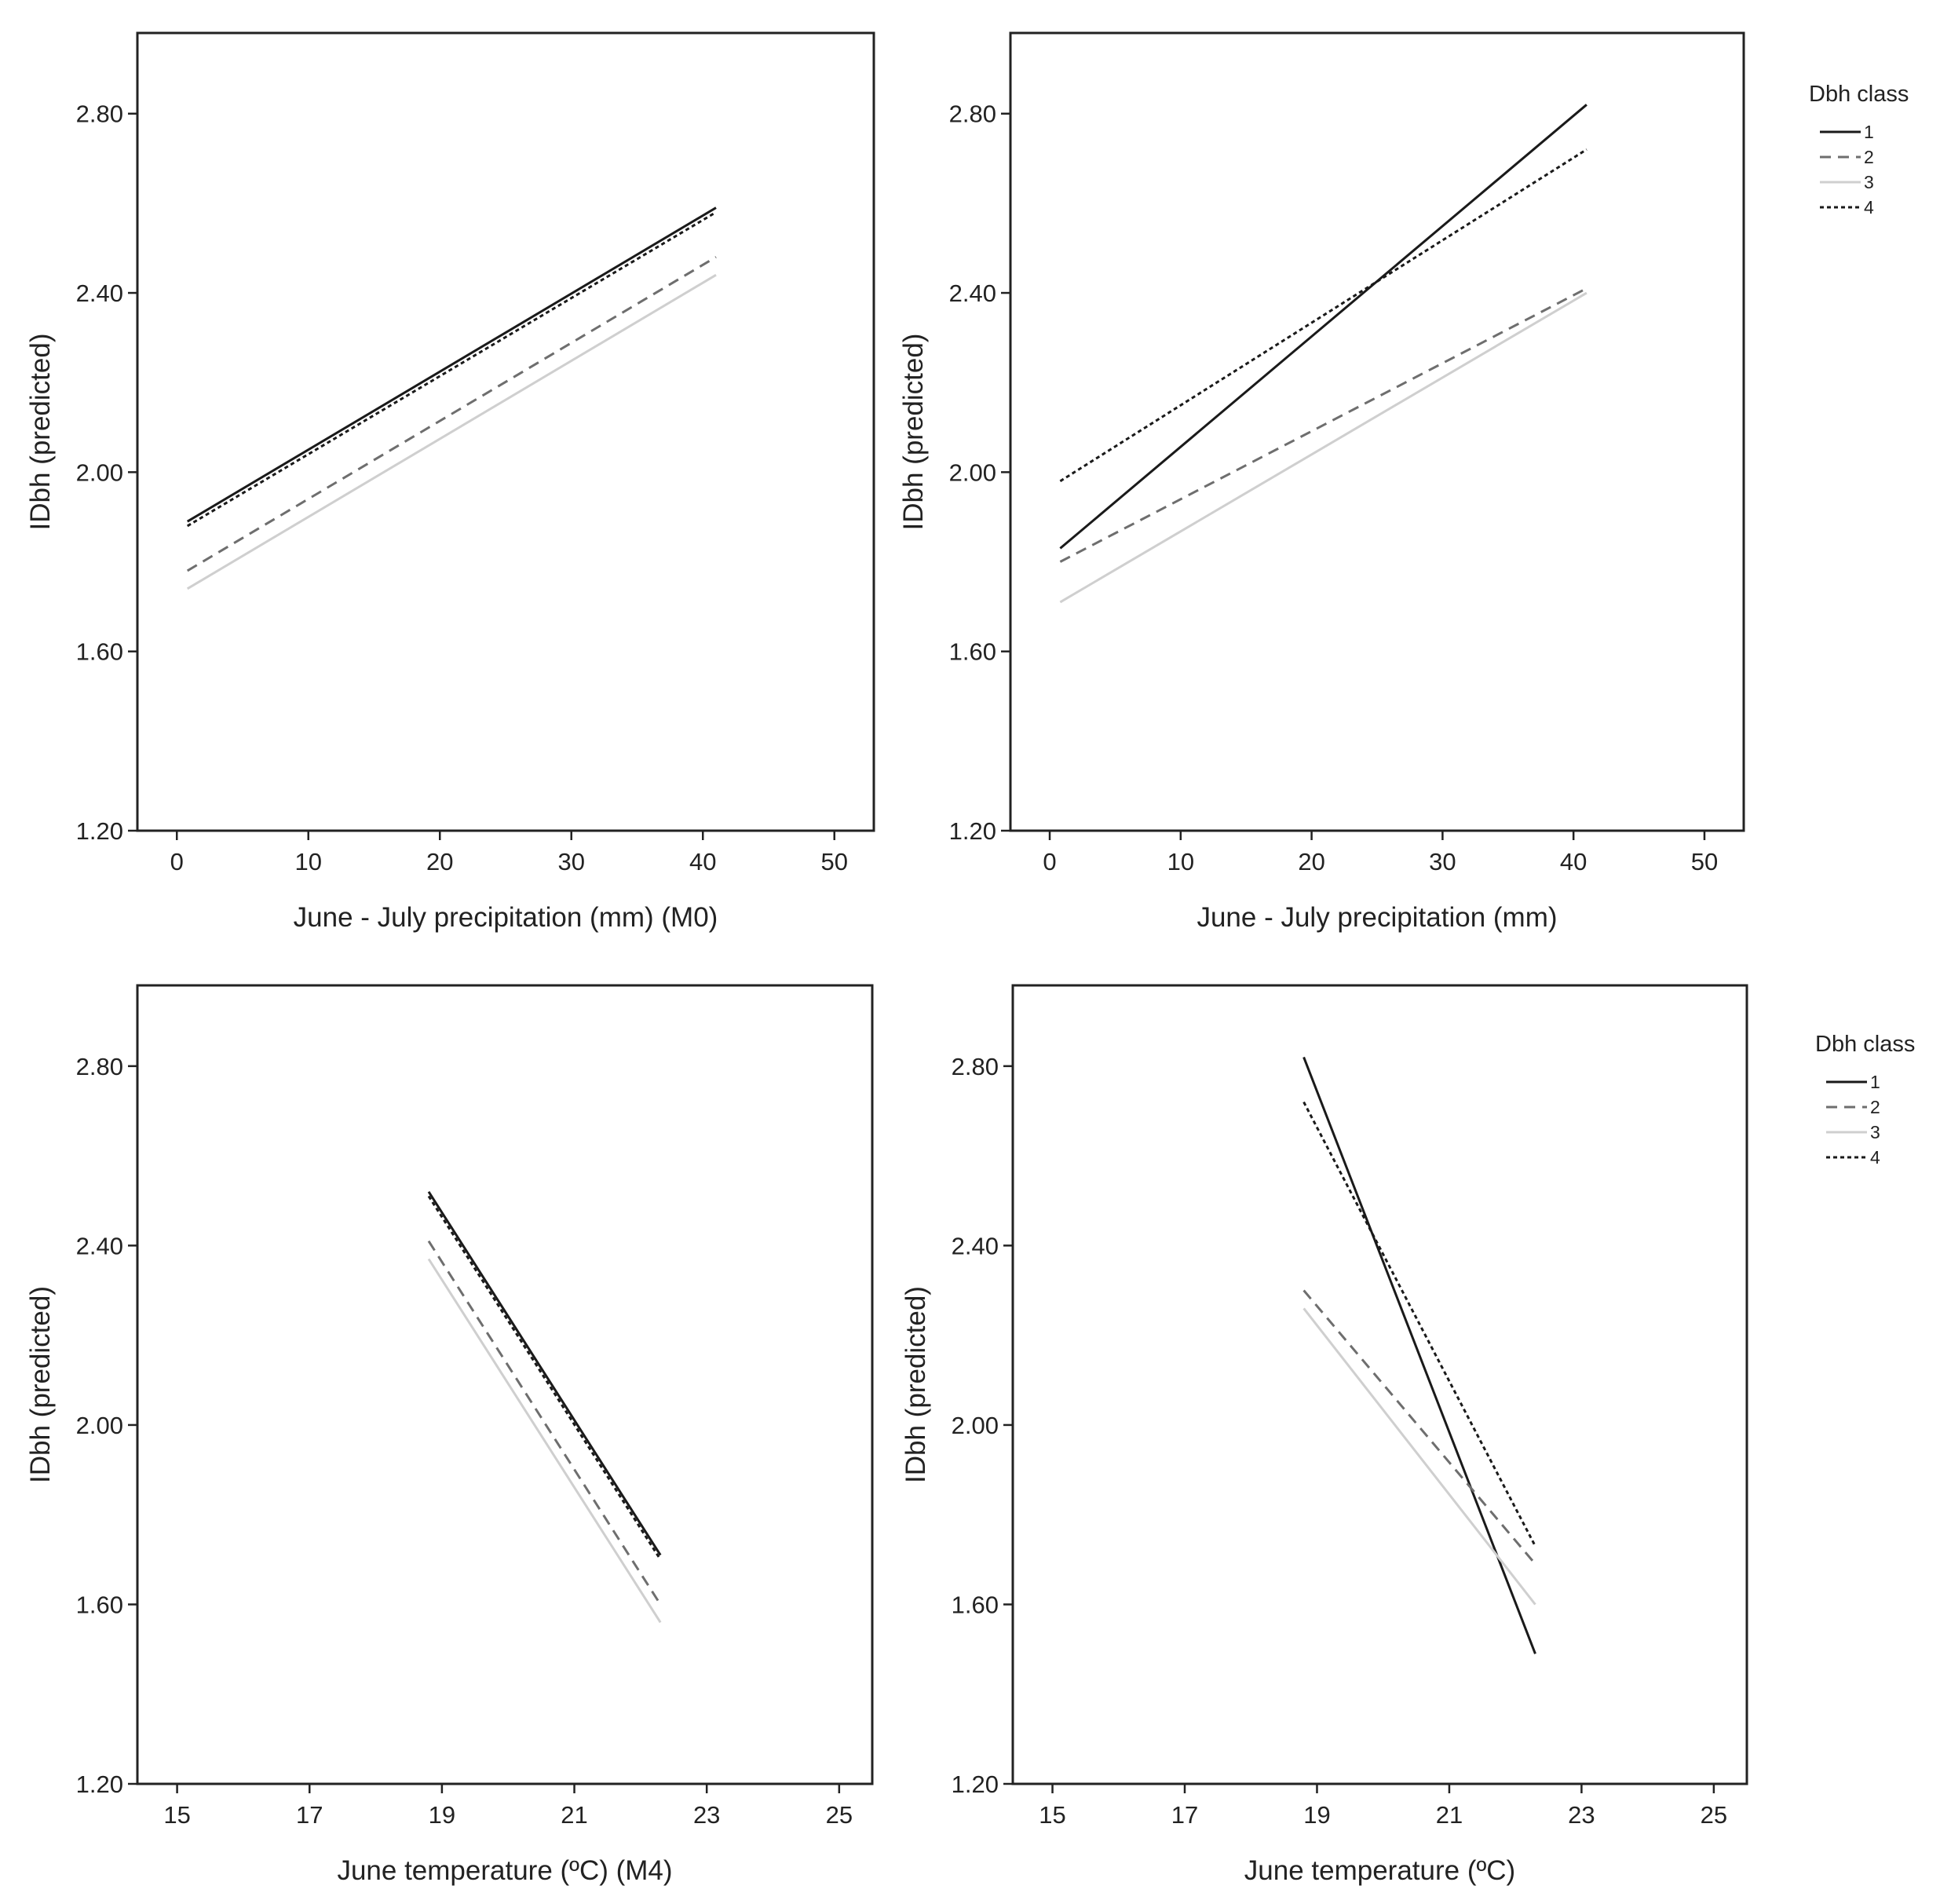  Describe the element at coordinates (506, 917) in the screenshot. I see `x-axis-title: June - July precipitation (mm) (M0)` at that location.